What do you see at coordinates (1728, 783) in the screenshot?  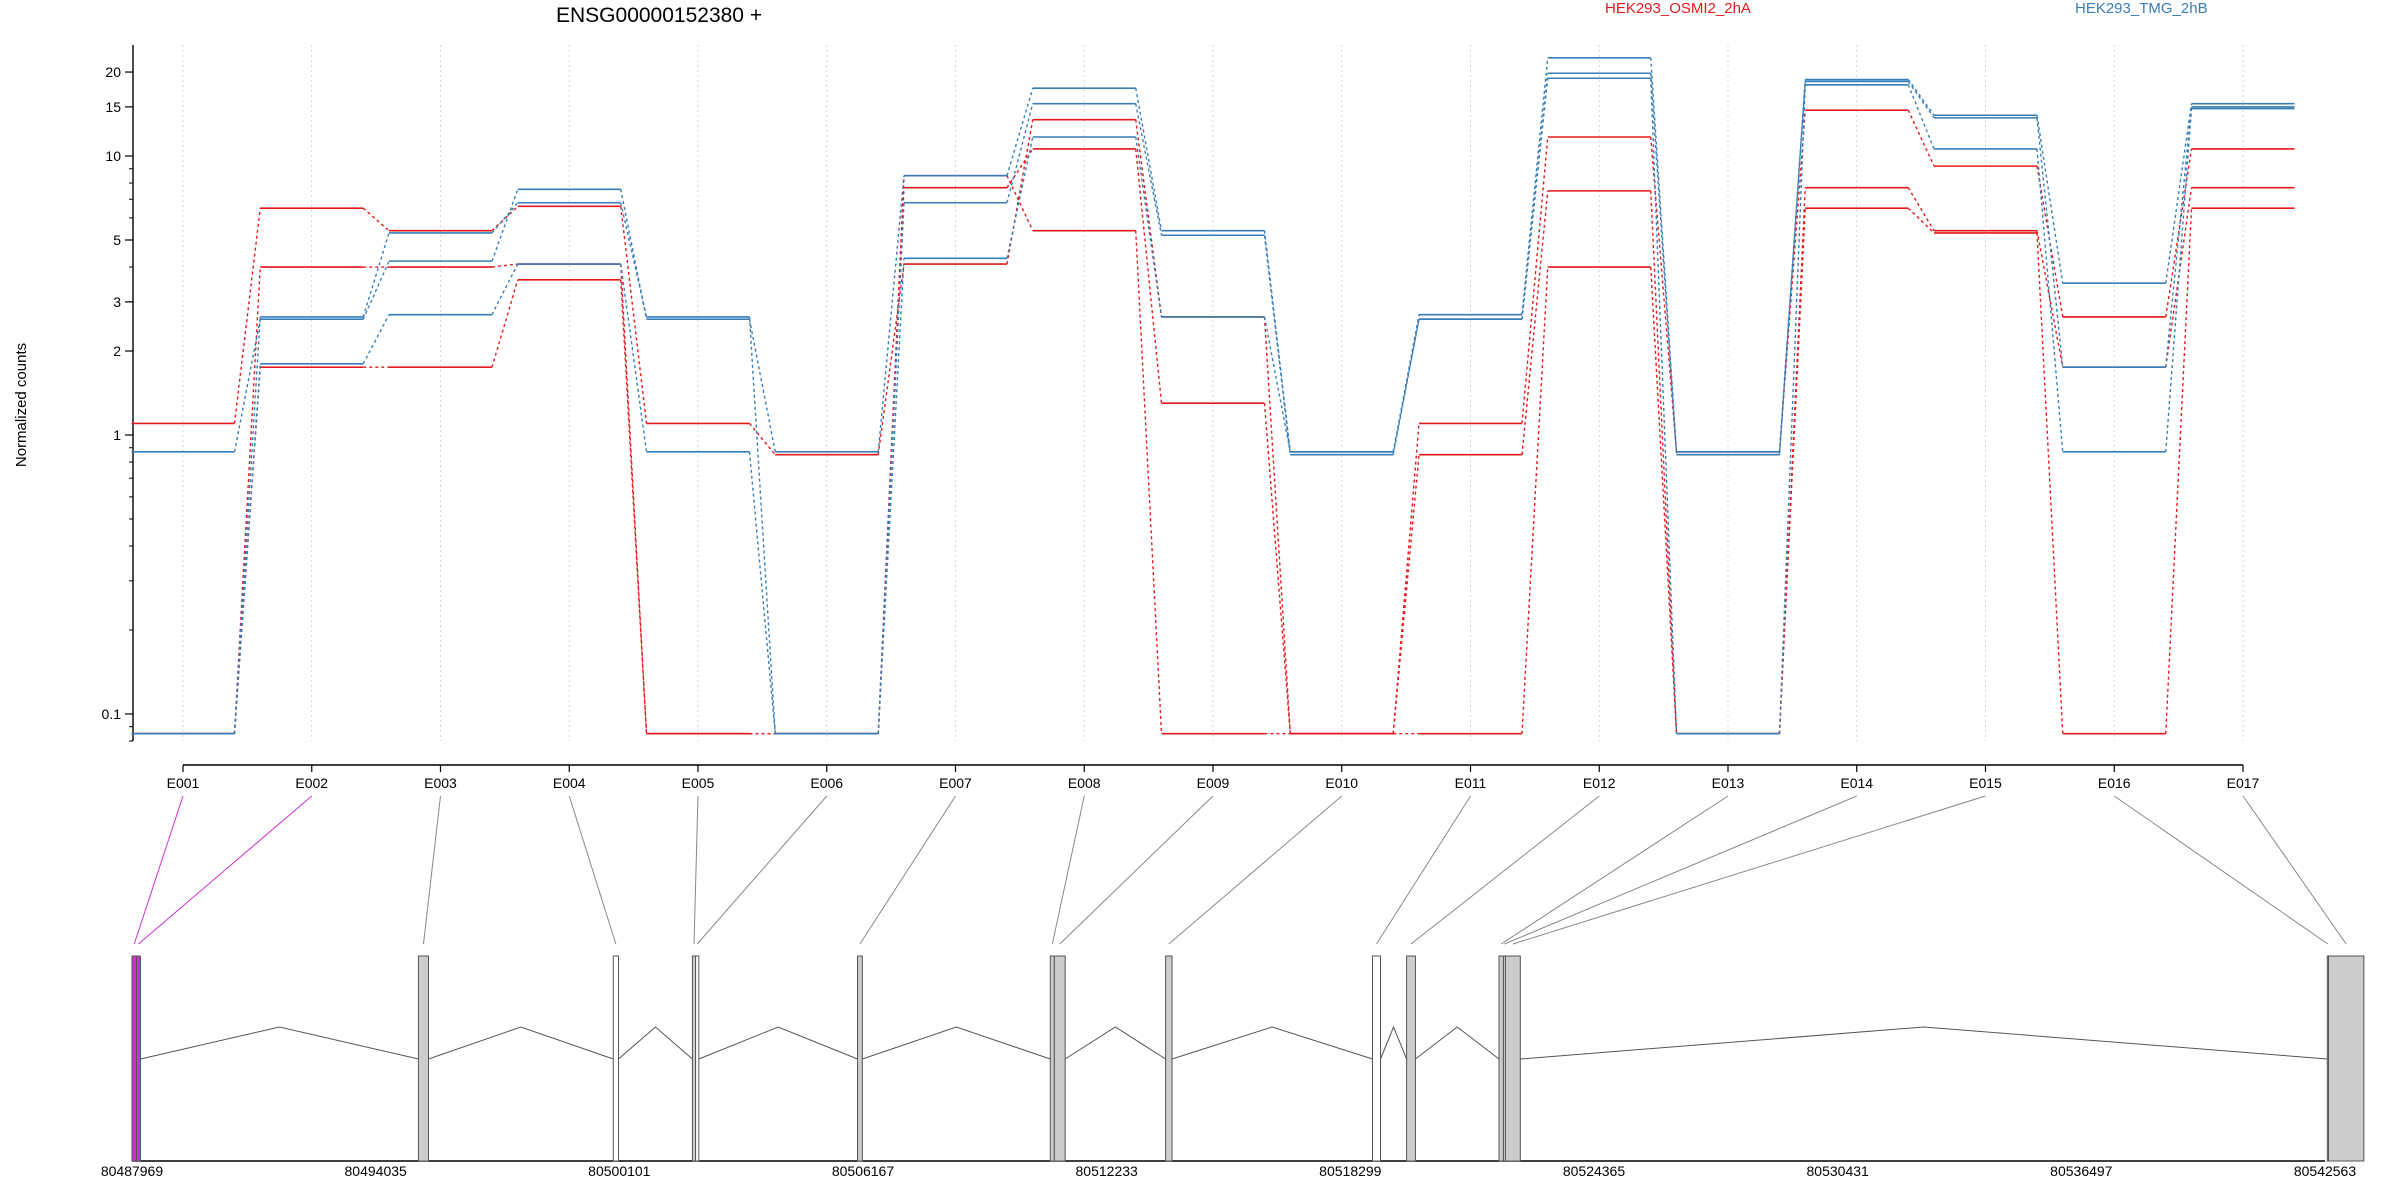 I see `x-tick-label-e013: E013` at bounding box center [1728, 783].